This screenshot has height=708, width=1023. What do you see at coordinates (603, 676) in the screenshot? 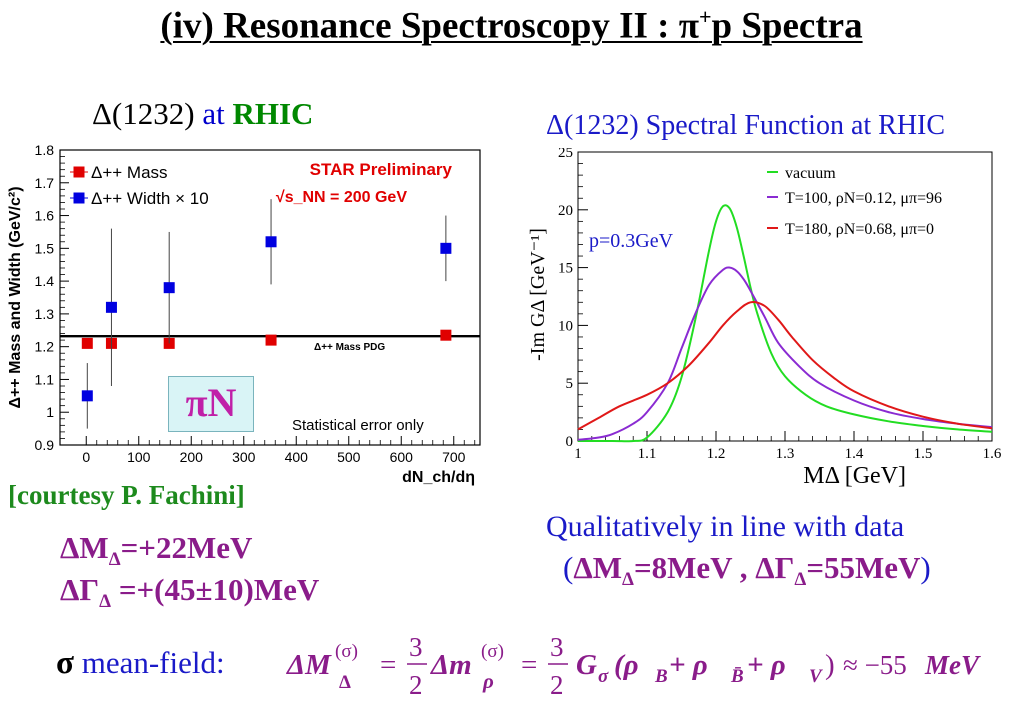
I see `eq-rhs-g-sub: σ` at bounding box center [603, 676].